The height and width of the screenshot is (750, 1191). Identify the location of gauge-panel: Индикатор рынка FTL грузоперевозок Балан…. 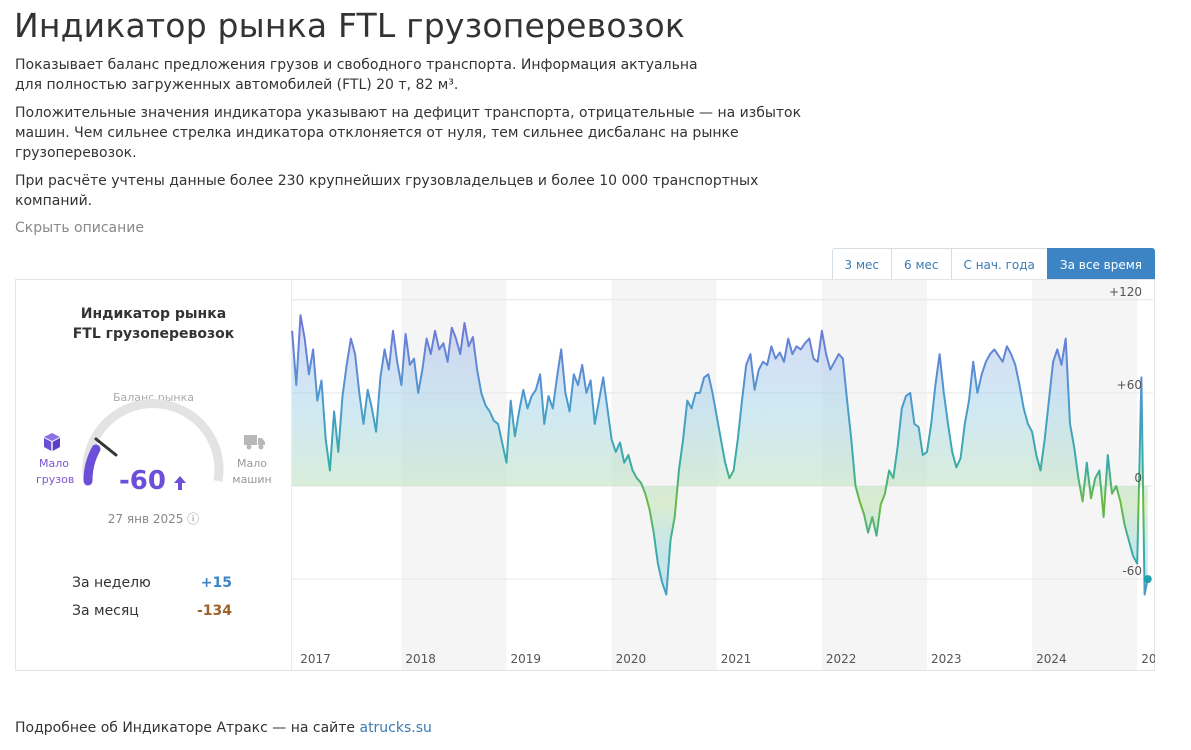
(154, 475).